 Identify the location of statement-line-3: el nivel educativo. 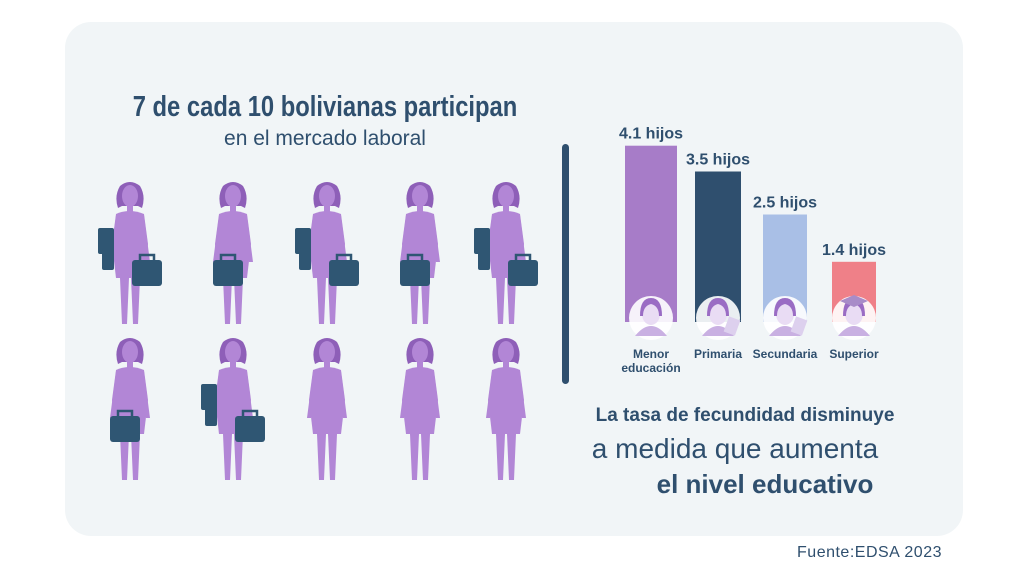
(765, 484).